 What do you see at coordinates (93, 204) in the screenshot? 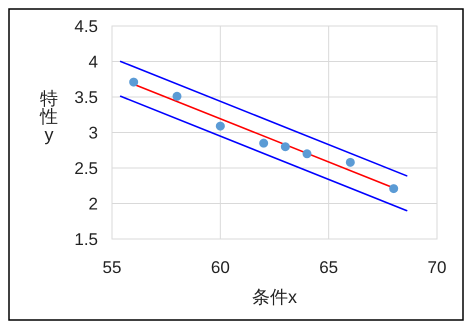
I see `y-tick-label: 2` at bounding box center [93, 204].